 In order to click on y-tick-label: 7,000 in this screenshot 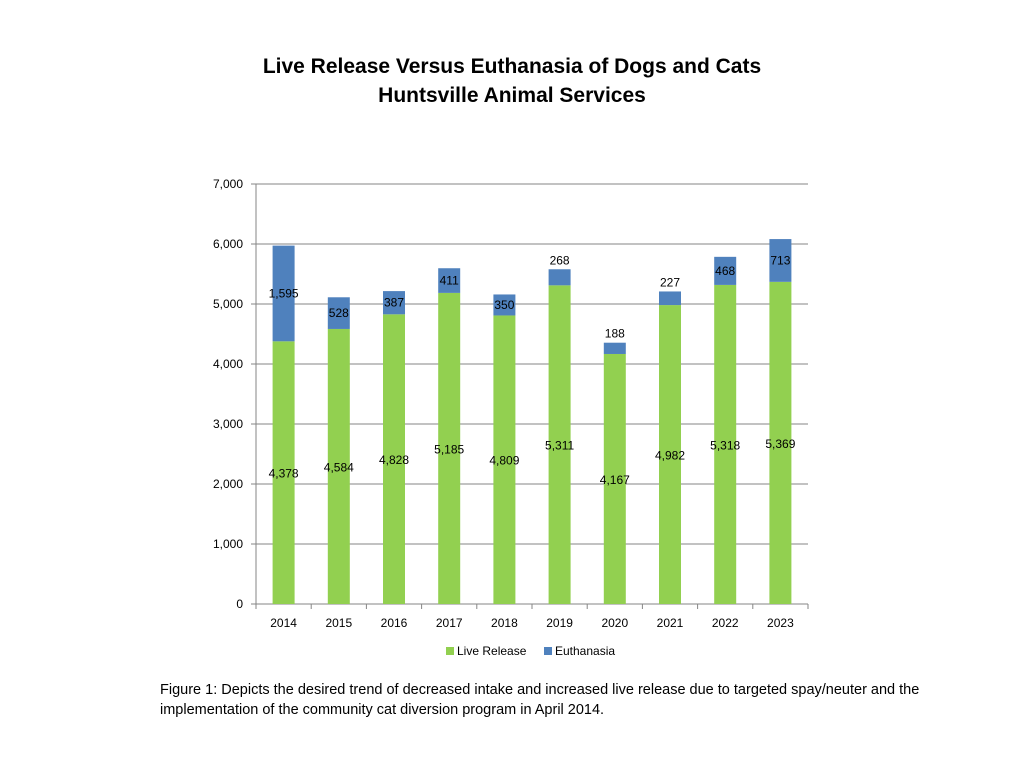, I will do `click(228, 184)`.